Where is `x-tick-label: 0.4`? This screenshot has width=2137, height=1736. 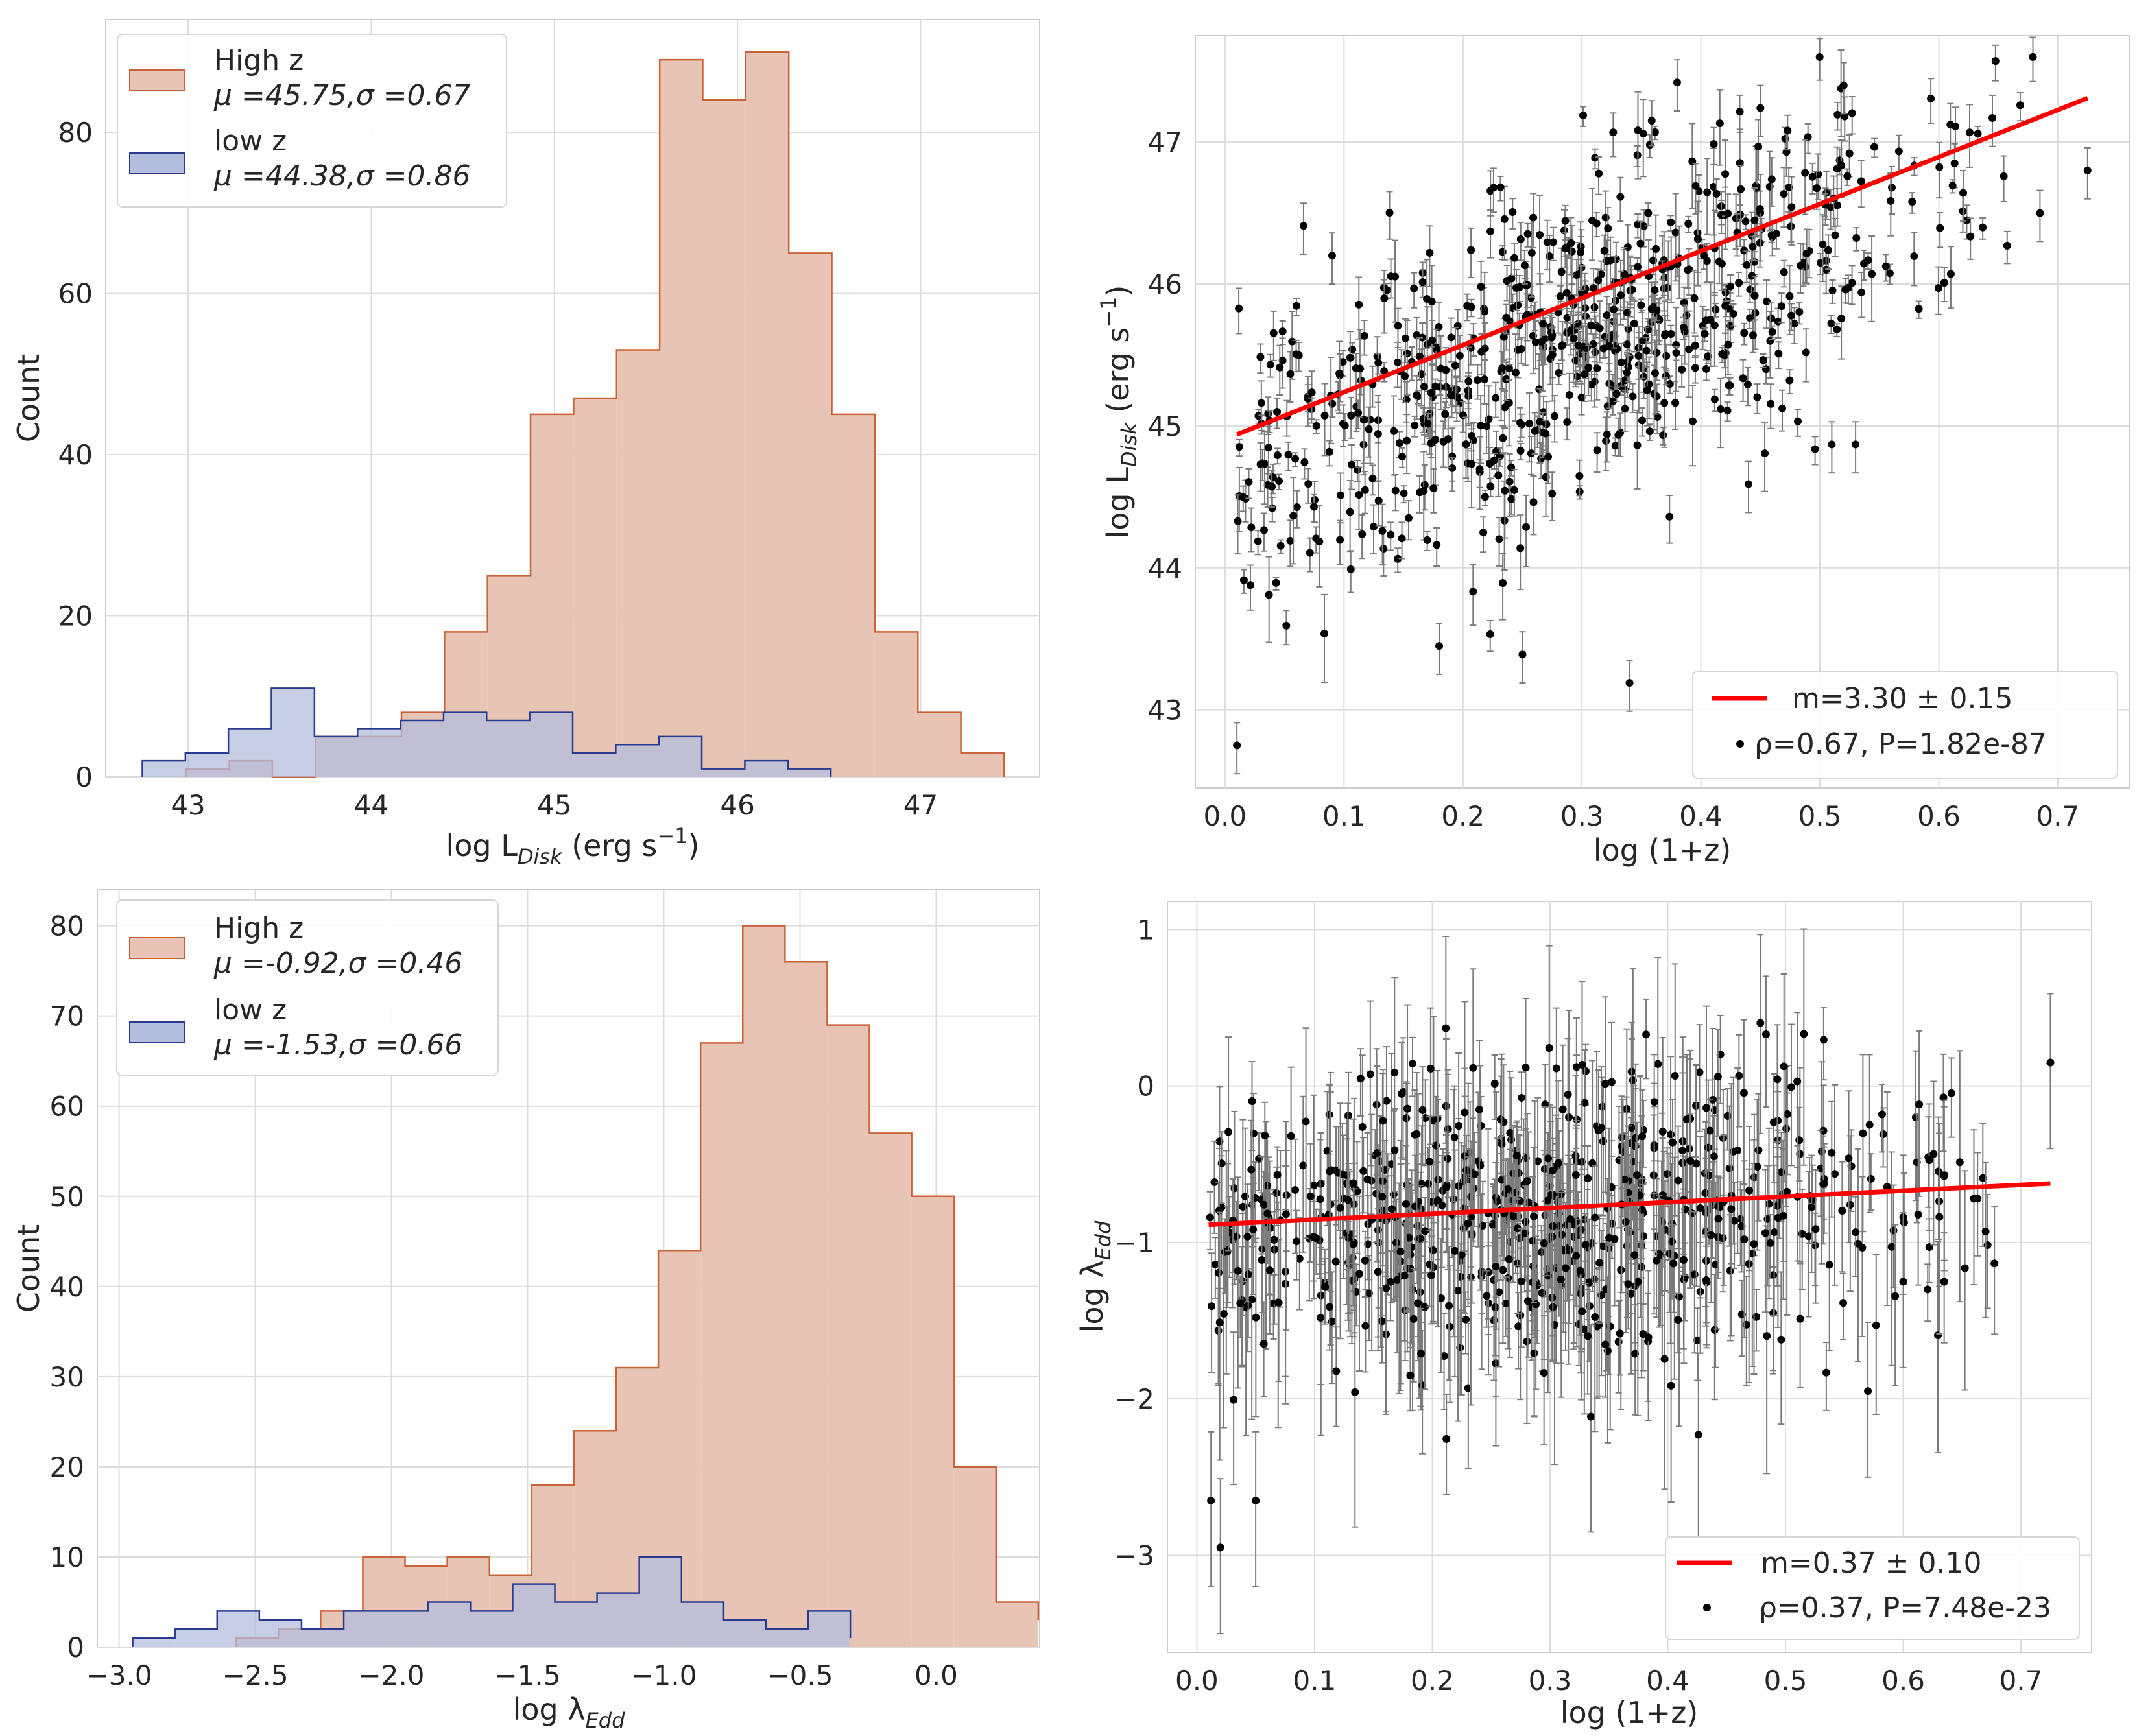
x-tick-label: 0.4 is located at coordinates (1701, 816).